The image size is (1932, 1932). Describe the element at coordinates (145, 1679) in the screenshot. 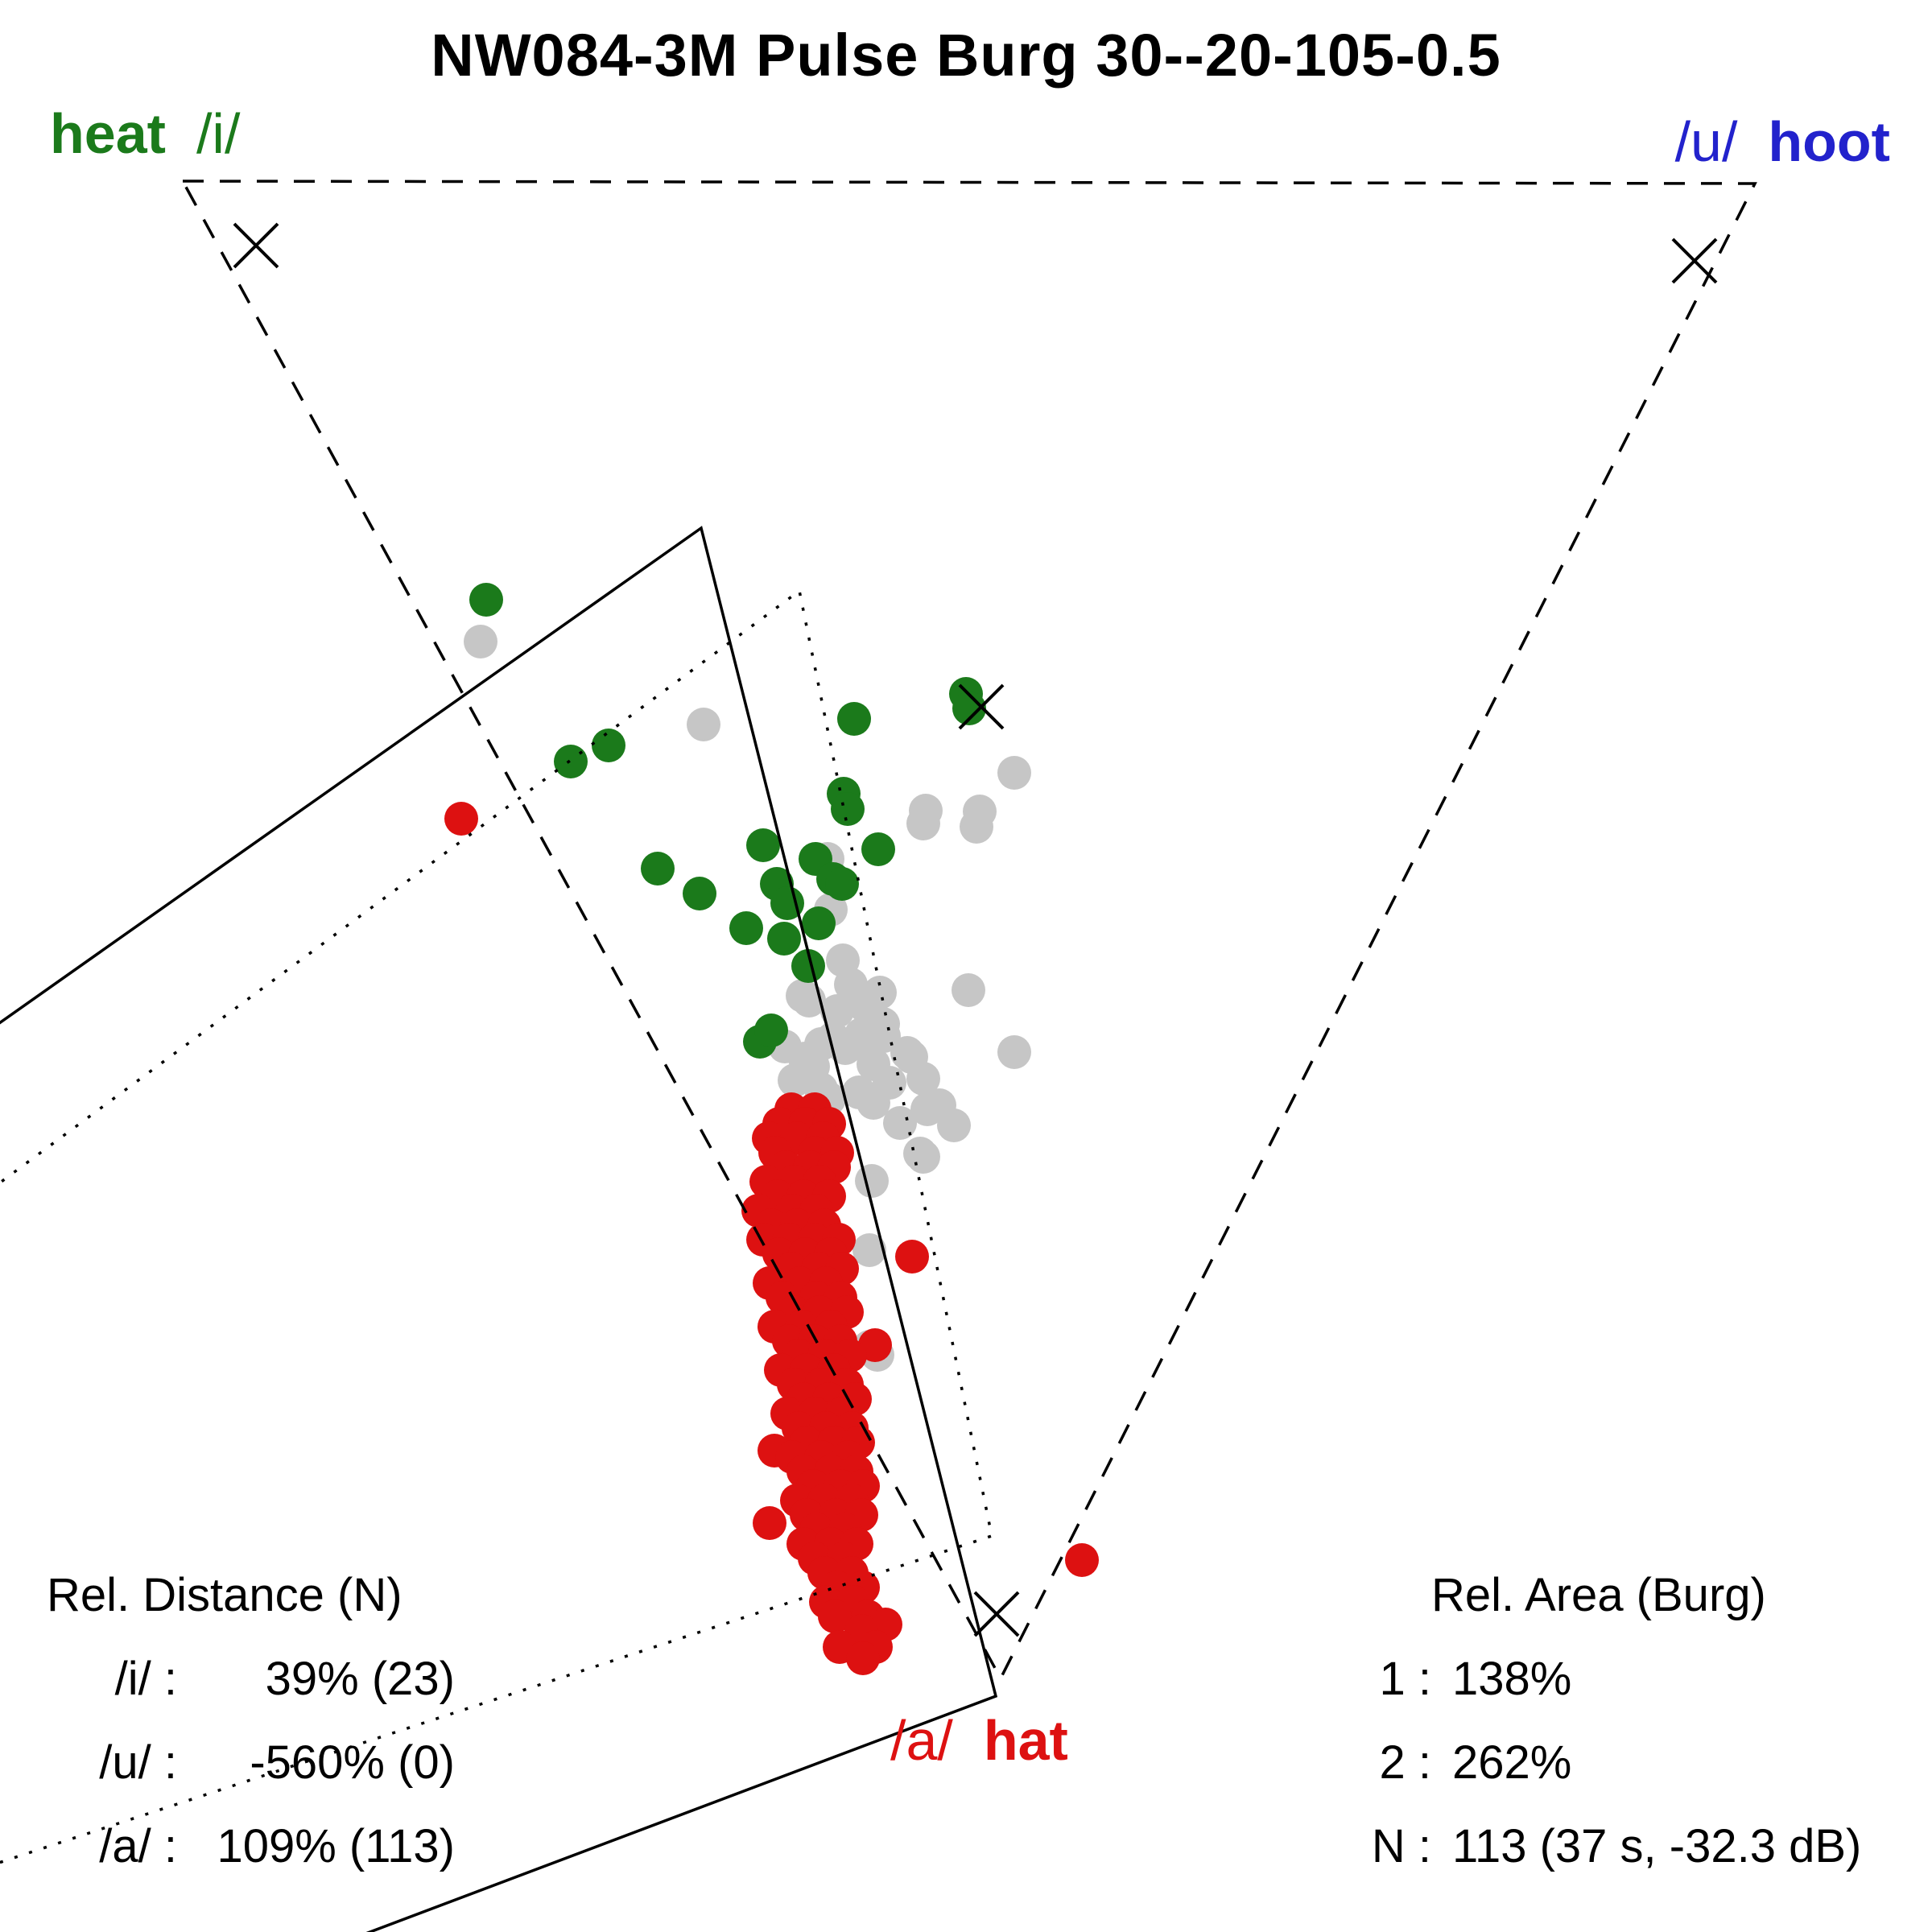

I see `stat-label-i: /i/ :` at that location.